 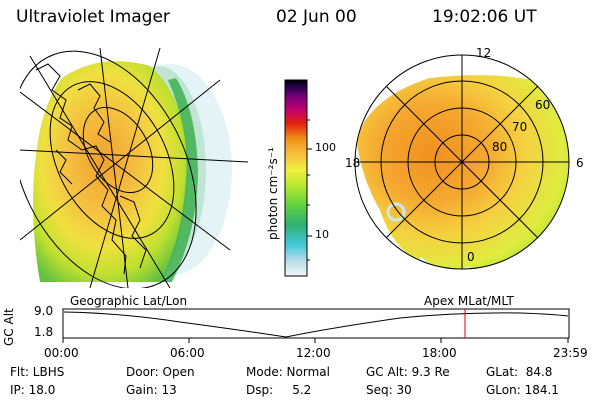 I want to click on time-label: 19:02:06 UT, so click(x=484, y=17).